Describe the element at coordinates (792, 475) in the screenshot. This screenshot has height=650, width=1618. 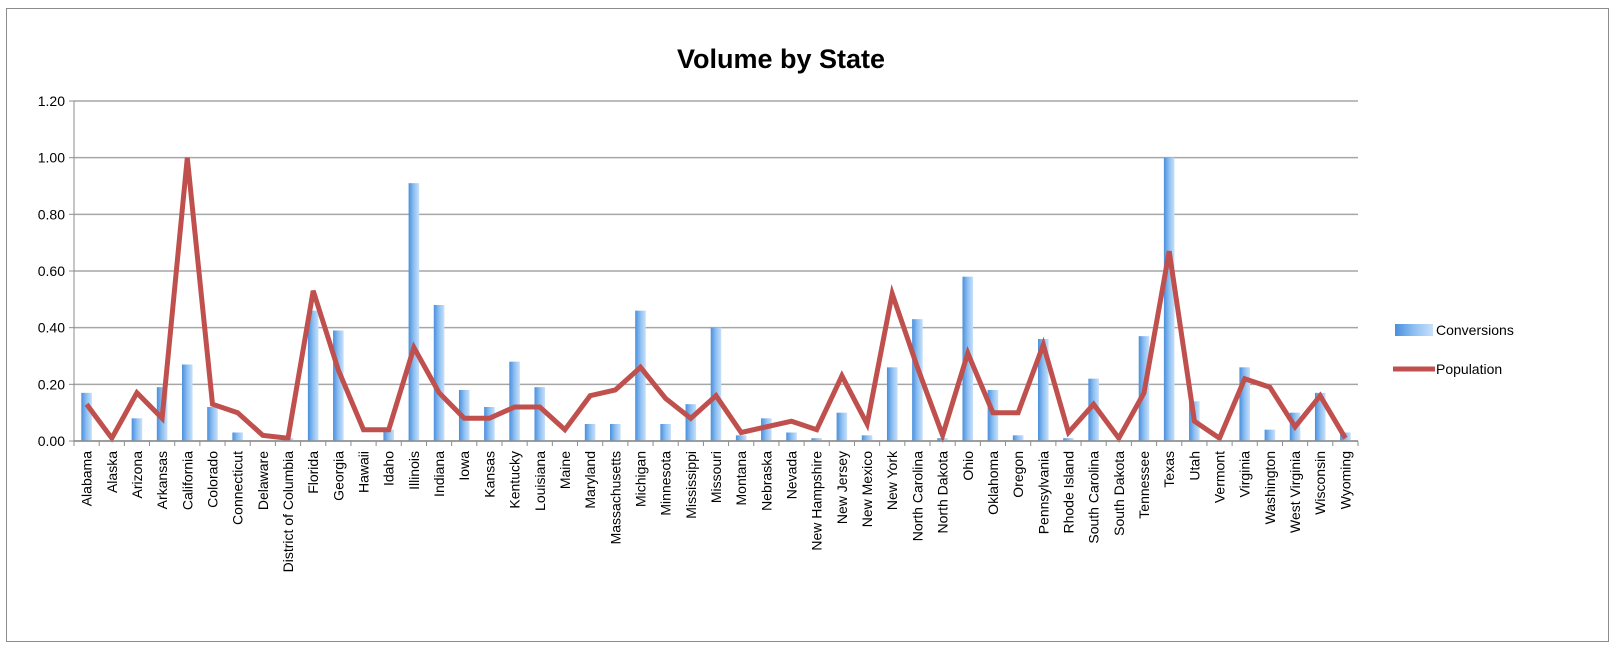
I see `x-tick-label: Nevada` at that location.